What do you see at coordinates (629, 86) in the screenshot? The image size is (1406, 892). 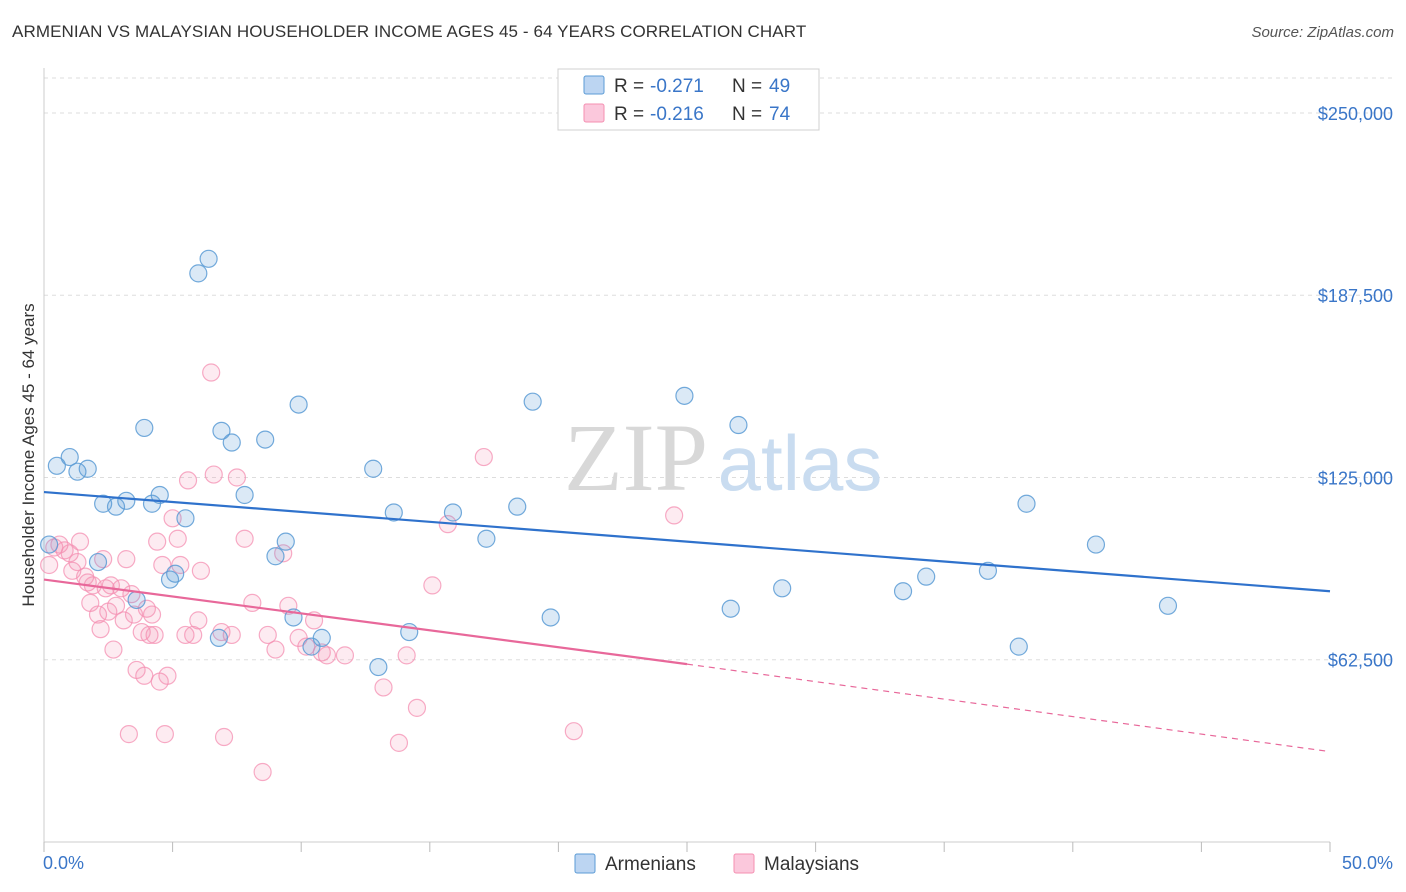 I see `legend-r-label-1: R =` at bounding box center [629, 86].